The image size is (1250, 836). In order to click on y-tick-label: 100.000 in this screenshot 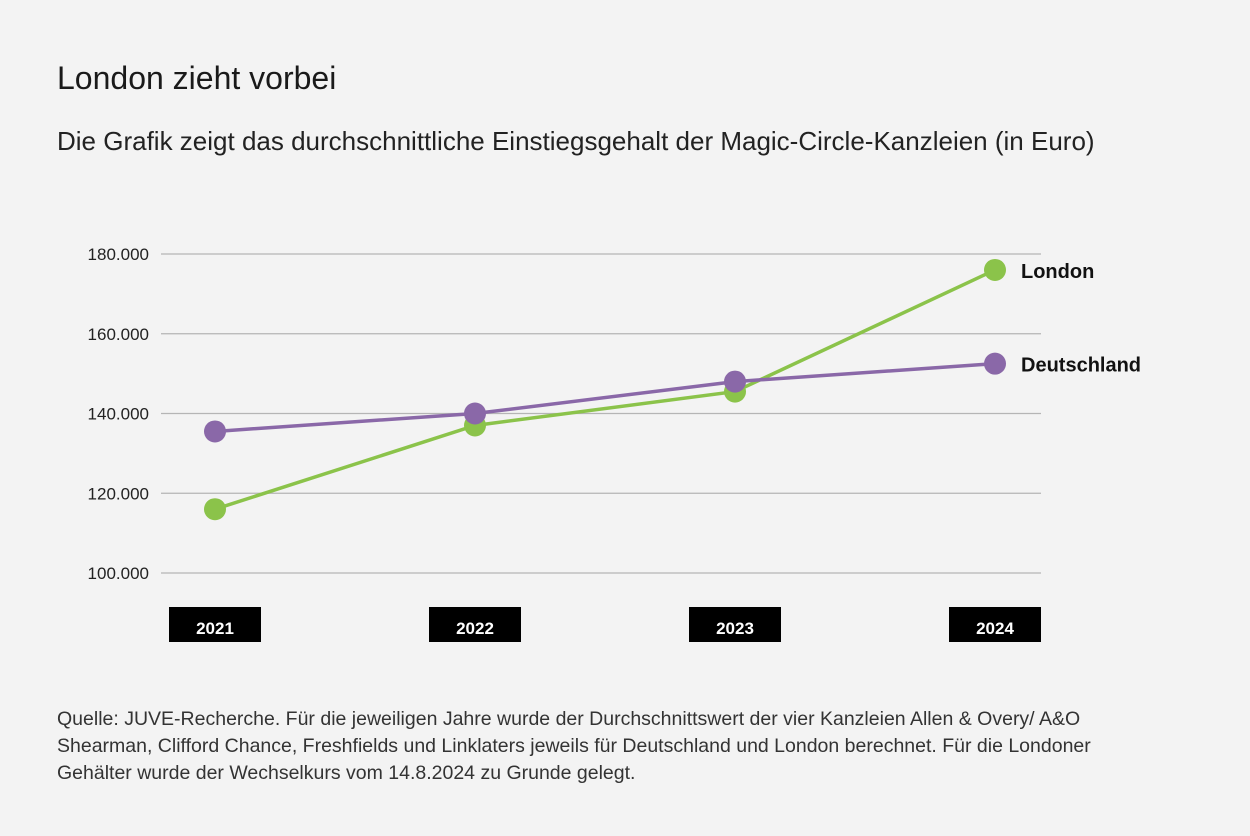, I will do `click(118, 573)`.